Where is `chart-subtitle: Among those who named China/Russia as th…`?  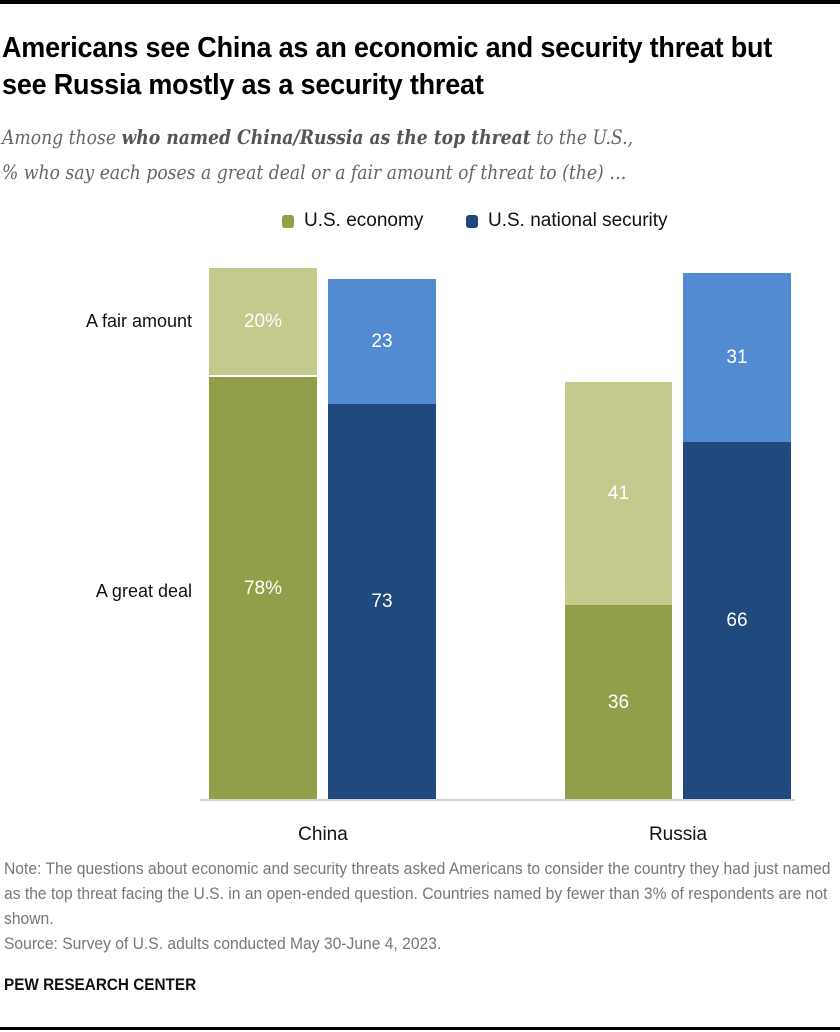
chart-subtitle: Among those who named China/Russia as th… is located at coordinates (389, 155).